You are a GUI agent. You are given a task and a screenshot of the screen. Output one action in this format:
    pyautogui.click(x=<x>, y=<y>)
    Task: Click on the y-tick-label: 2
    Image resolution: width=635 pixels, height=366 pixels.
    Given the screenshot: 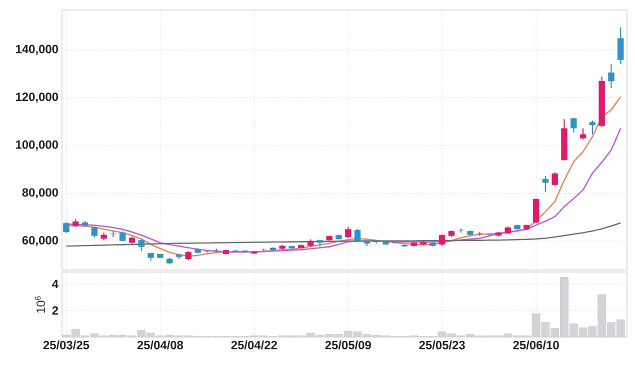 What is the action you would take?
    pyautogui.click(x=55, y=310)
    